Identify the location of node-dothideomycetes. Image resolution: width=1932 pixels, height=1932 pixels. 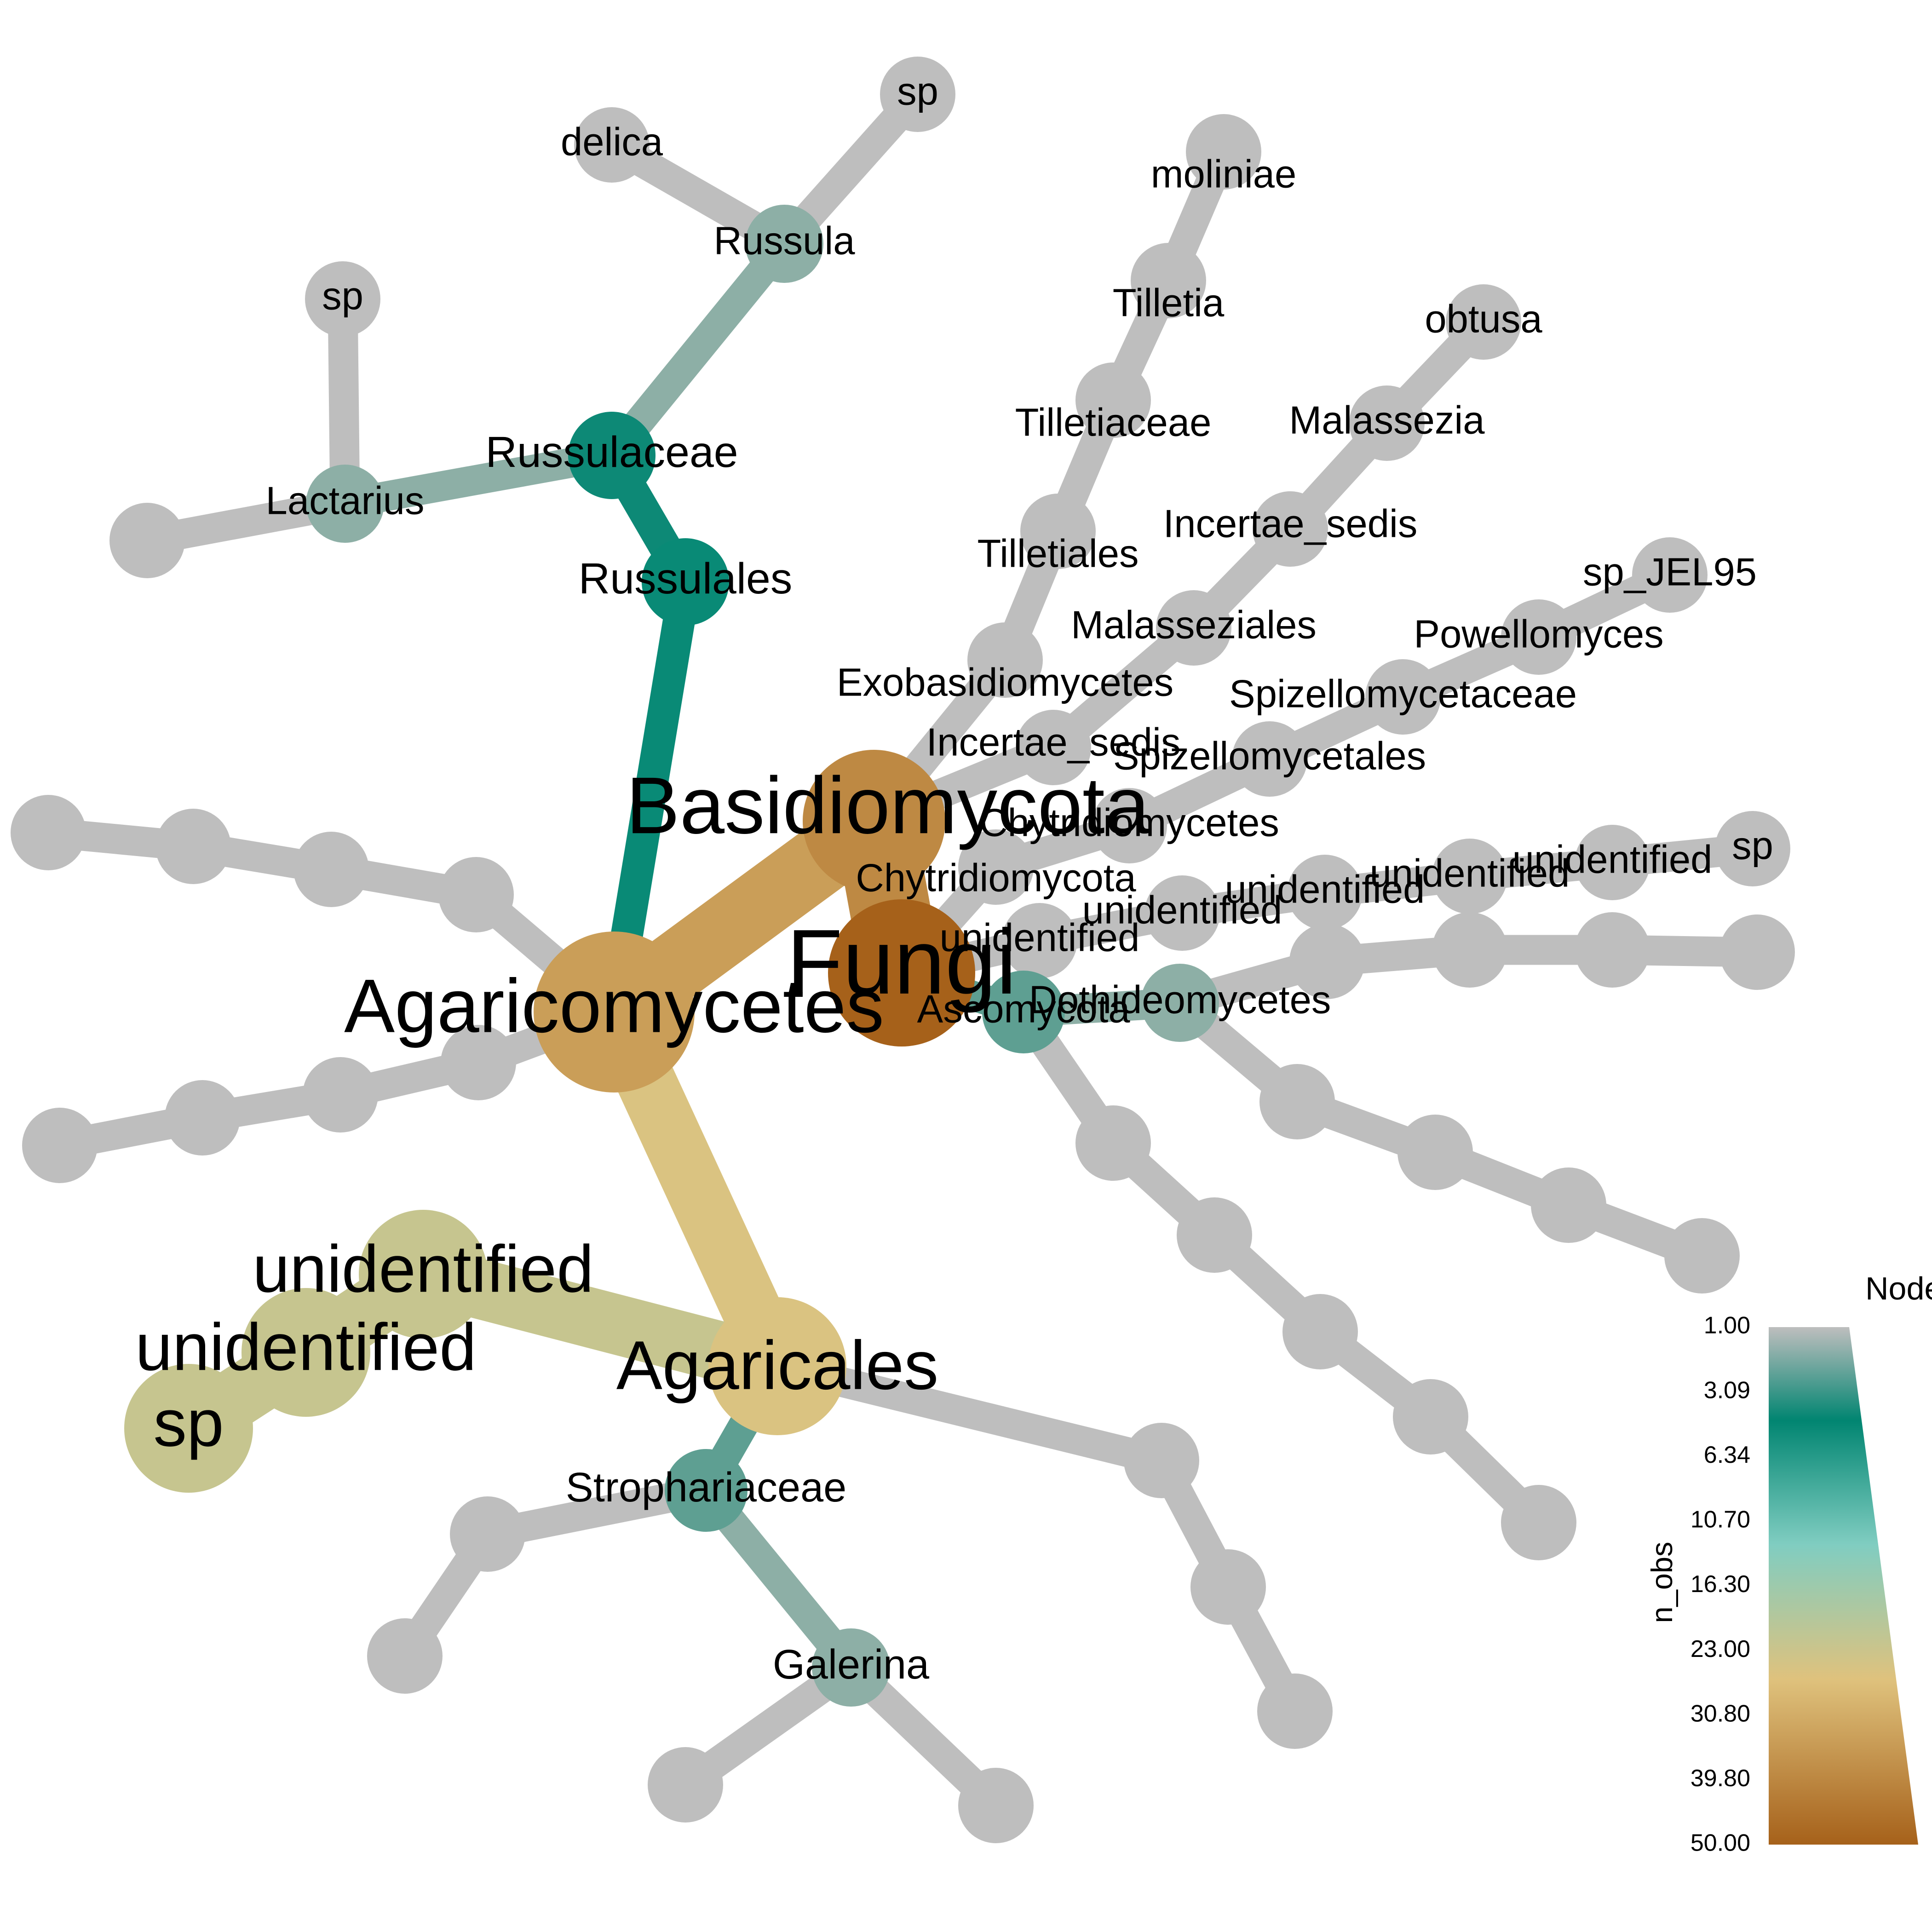
(1180, 1003).